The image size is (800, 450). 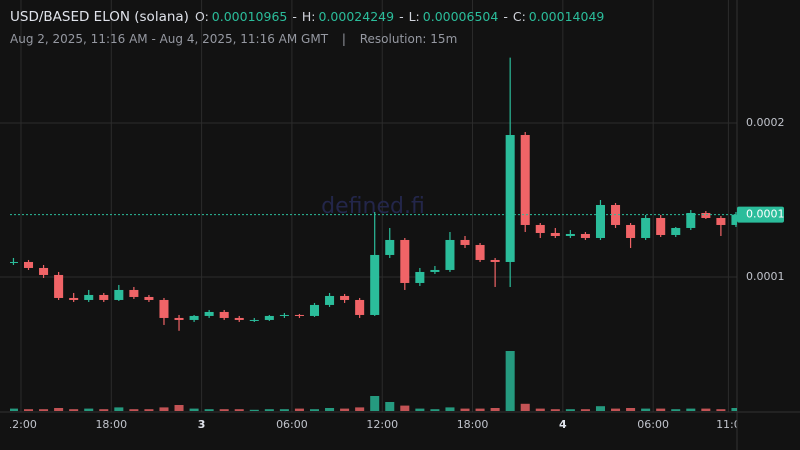 I want to click on stat-label: O:, so click(x=201, y=16).